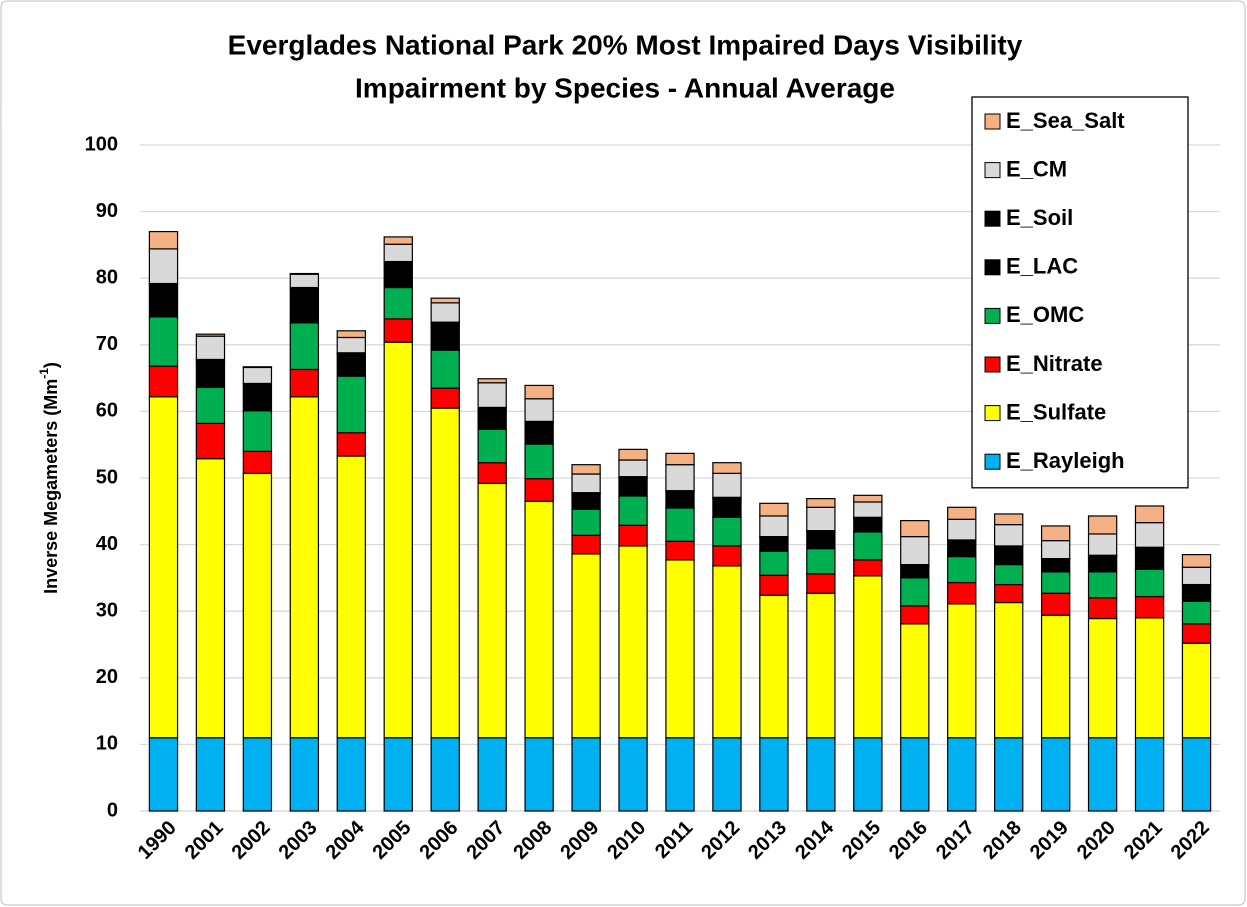 The height and width of the screenshot is (907, 1247). Describe the element at coordinates (107, 477) in the screenshot. I see `y-tick-label: 50` at that location.